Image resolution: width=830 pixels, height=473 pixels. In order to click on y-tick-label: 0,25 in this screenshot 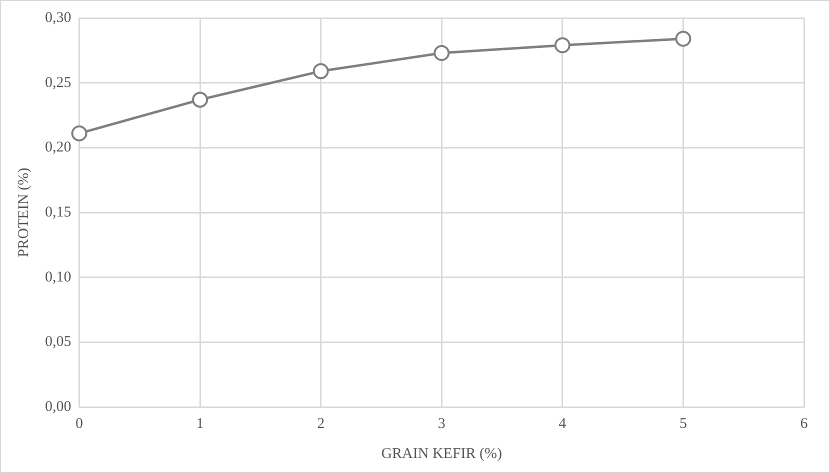, I will do `click(58, 82)`.